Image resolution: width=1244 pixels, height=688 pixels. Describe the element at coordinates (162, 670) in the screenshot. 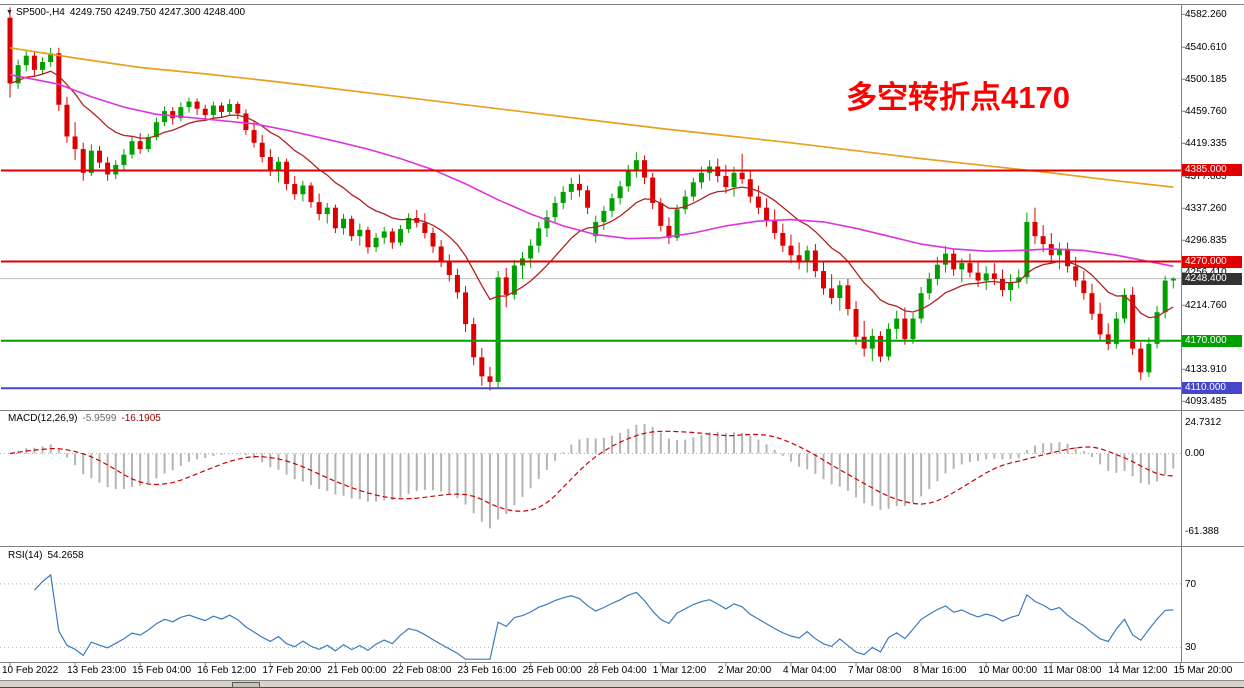

I see `time-axis-label: 15 Feb 04:00` at that location.